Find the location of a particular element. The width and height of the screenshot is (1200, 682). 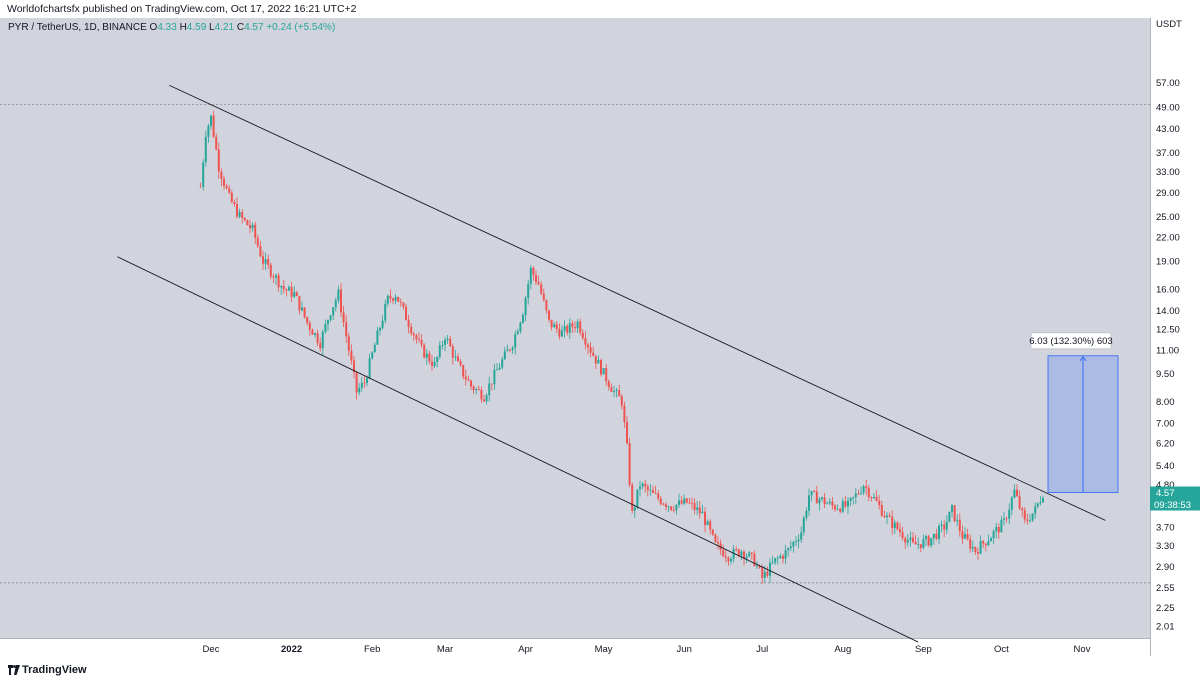

y-tick-25: 2.01 is located at coordinates (1165, 626).